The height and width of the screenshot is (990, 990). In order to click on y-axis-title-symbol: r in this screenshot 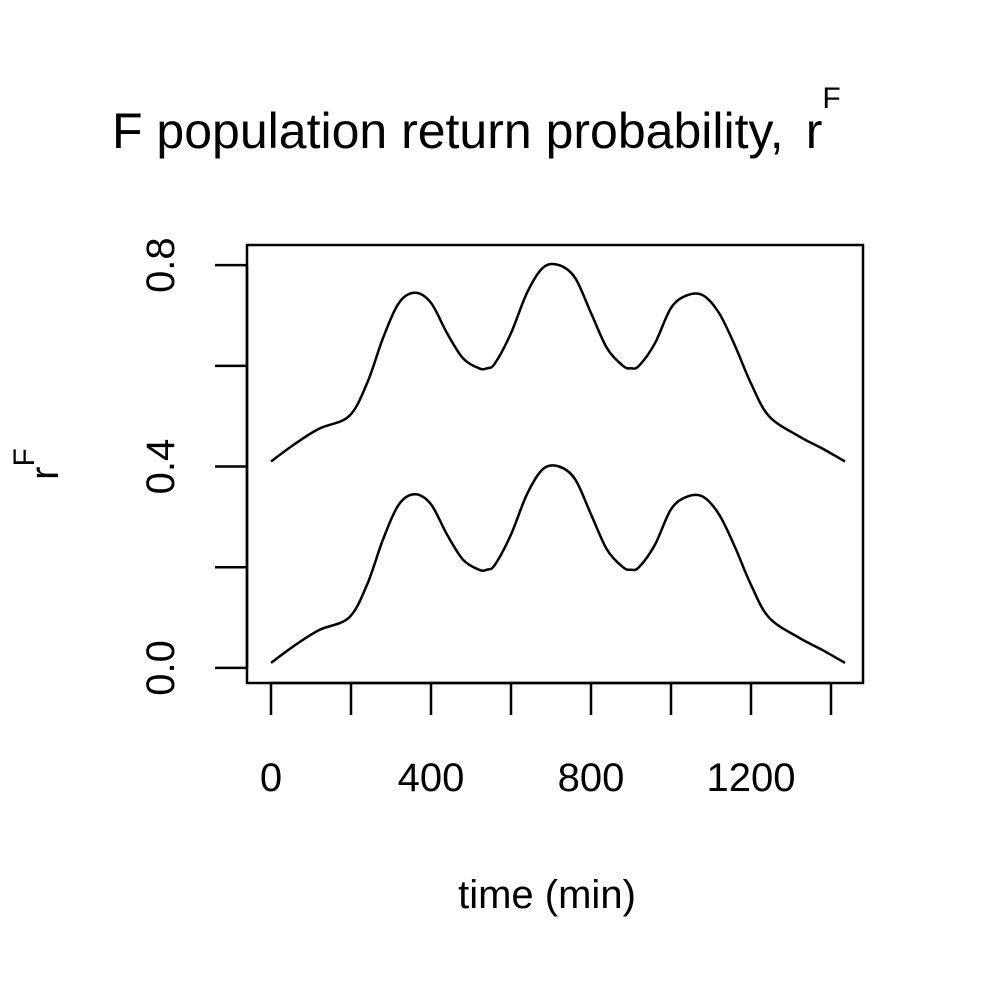, I will do `click(45, 473)`.